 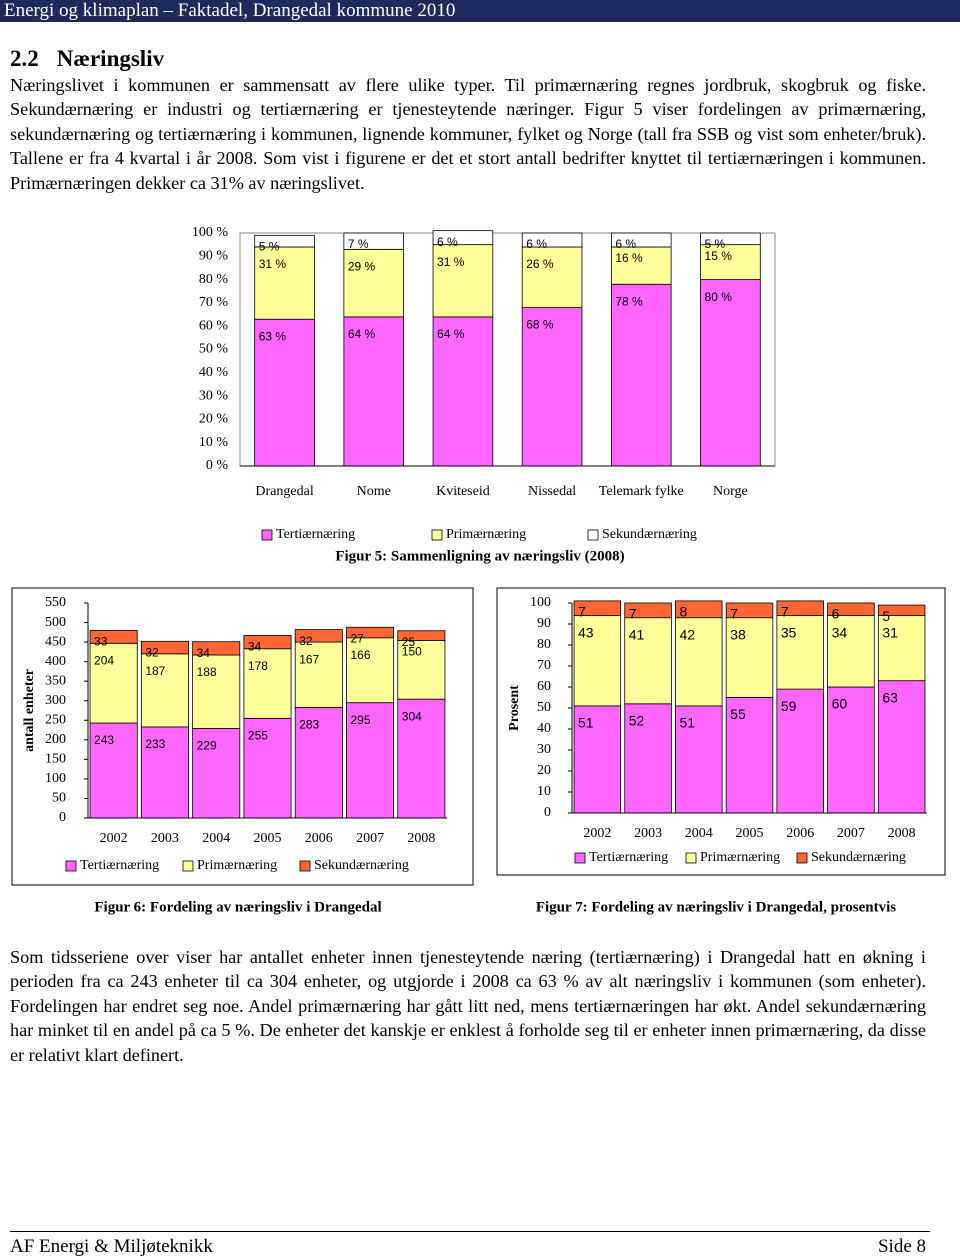 What do you see at coordinates (24, 58) in the screenshot?
I see `section-number: 2.2` at bounding box center [24, 58].